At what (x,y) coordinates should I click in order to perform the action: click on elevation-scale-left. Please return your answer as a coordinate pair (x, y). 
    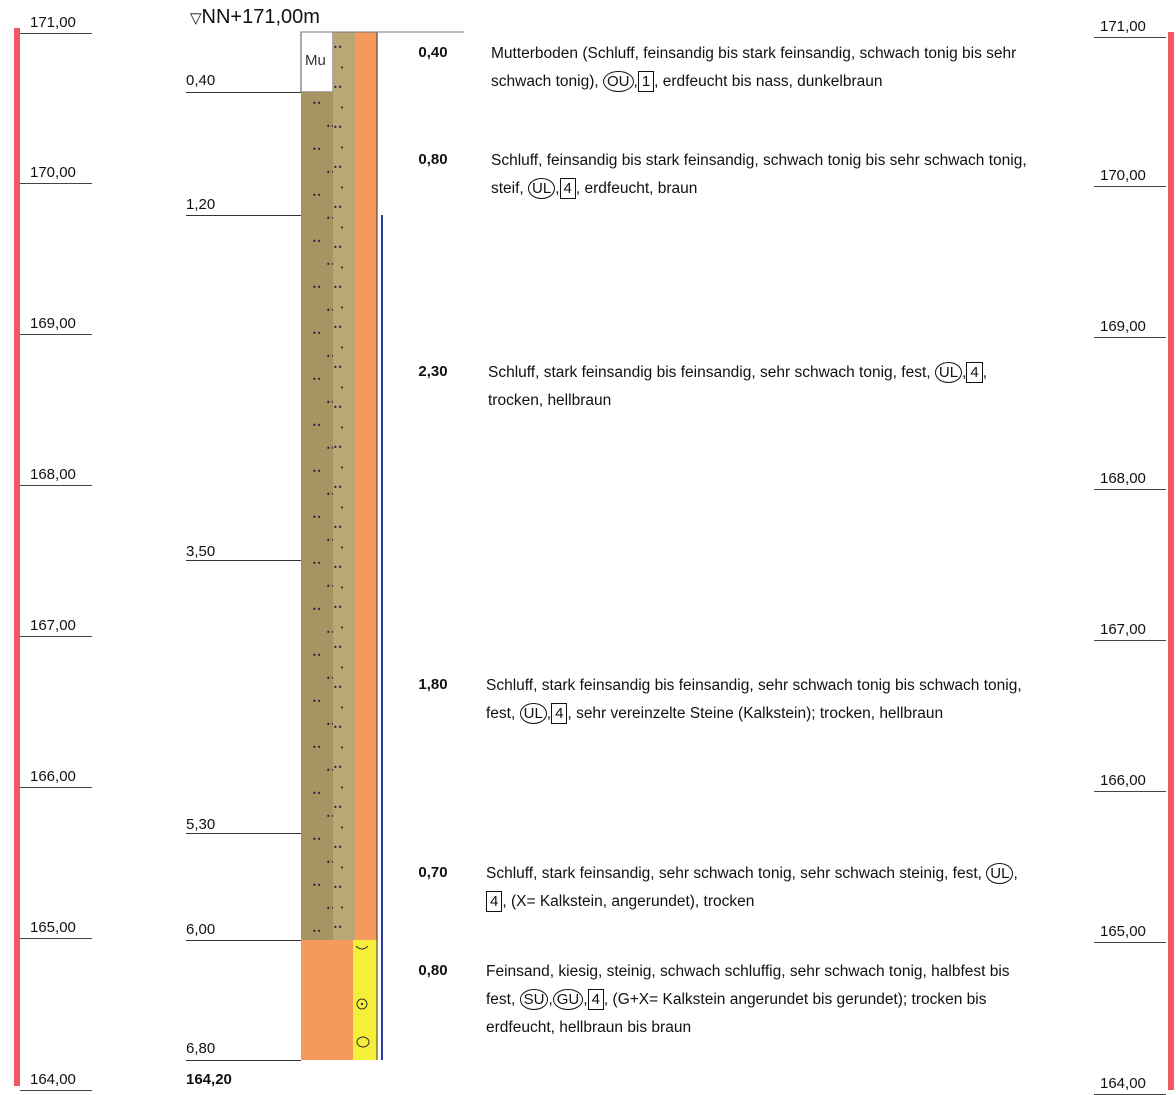
    Looking at the image, I should click on (17, 557).